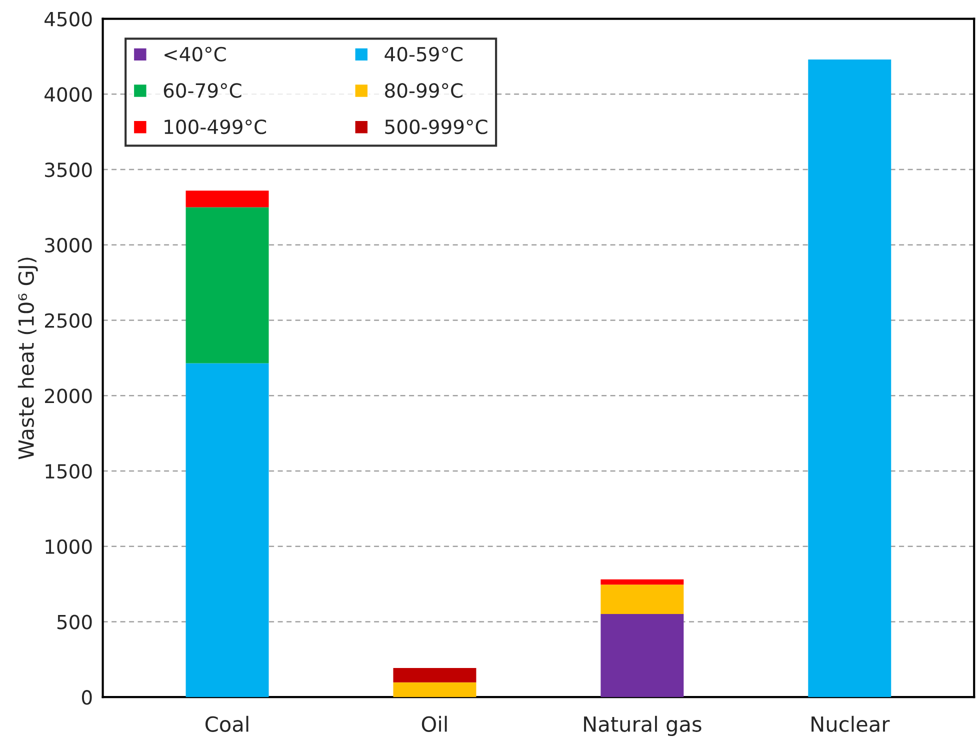  Describe the element at coordinates (68, 396) in the screenshot. I see `y-tick-label: 2000` at that location.